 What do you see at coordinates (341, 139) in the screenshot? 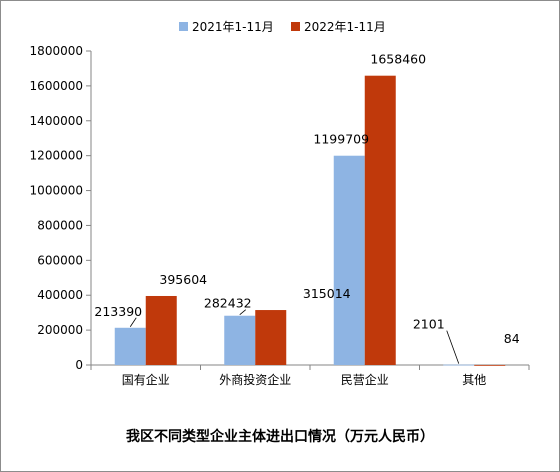
I see `data-label: 1199709` at bounding box center [341, 139].